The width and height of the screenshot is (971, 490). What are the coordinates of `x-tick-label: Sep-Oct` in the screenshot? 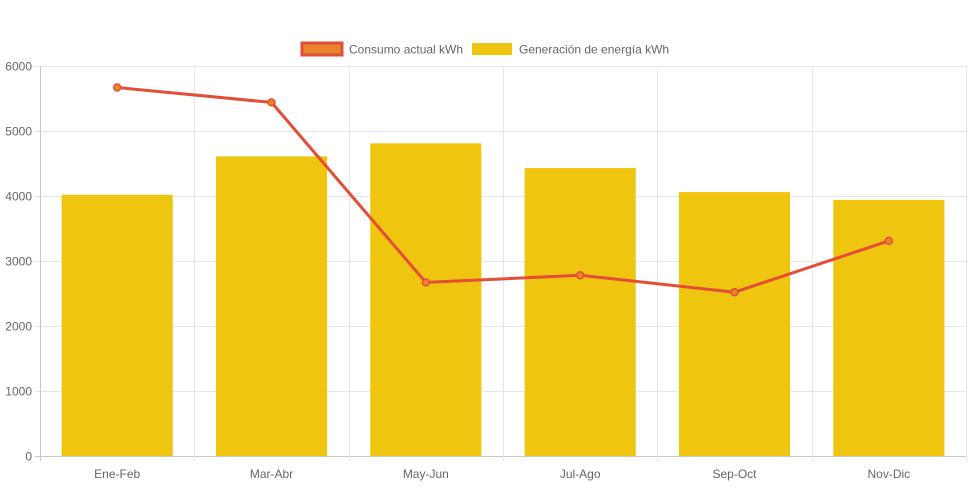 It's located at (734, 474).